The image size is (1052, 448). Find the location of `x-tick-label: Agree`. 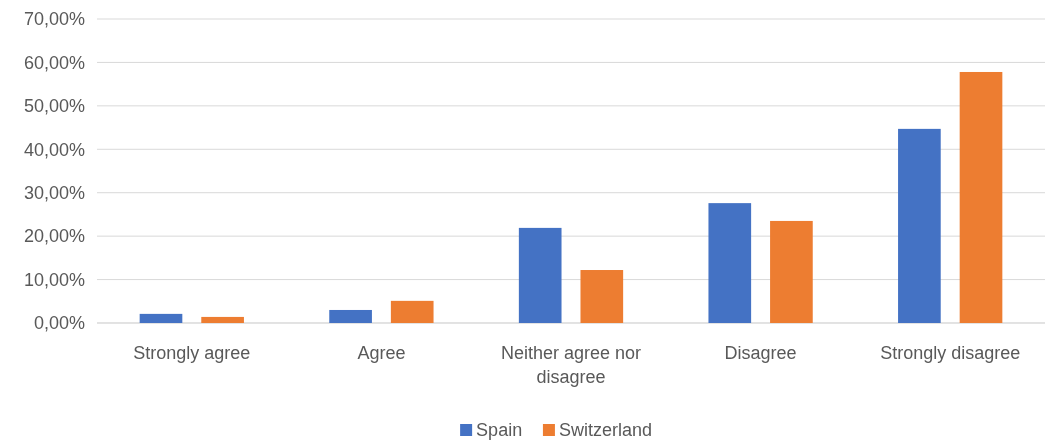

x-tick-label: Agree is located at coordinates (381, 353).